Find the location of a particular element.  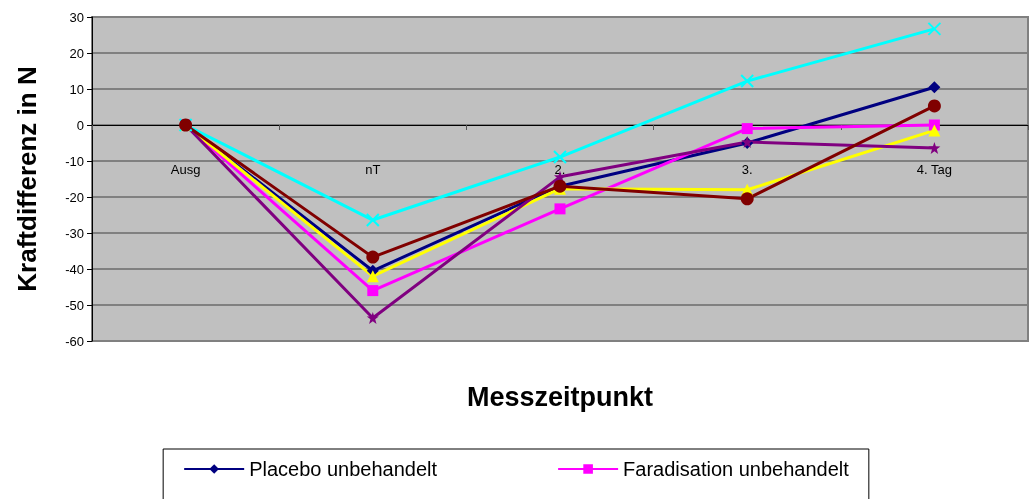

x-tick-label: 4. Tag is located at coordinates (934, 169).